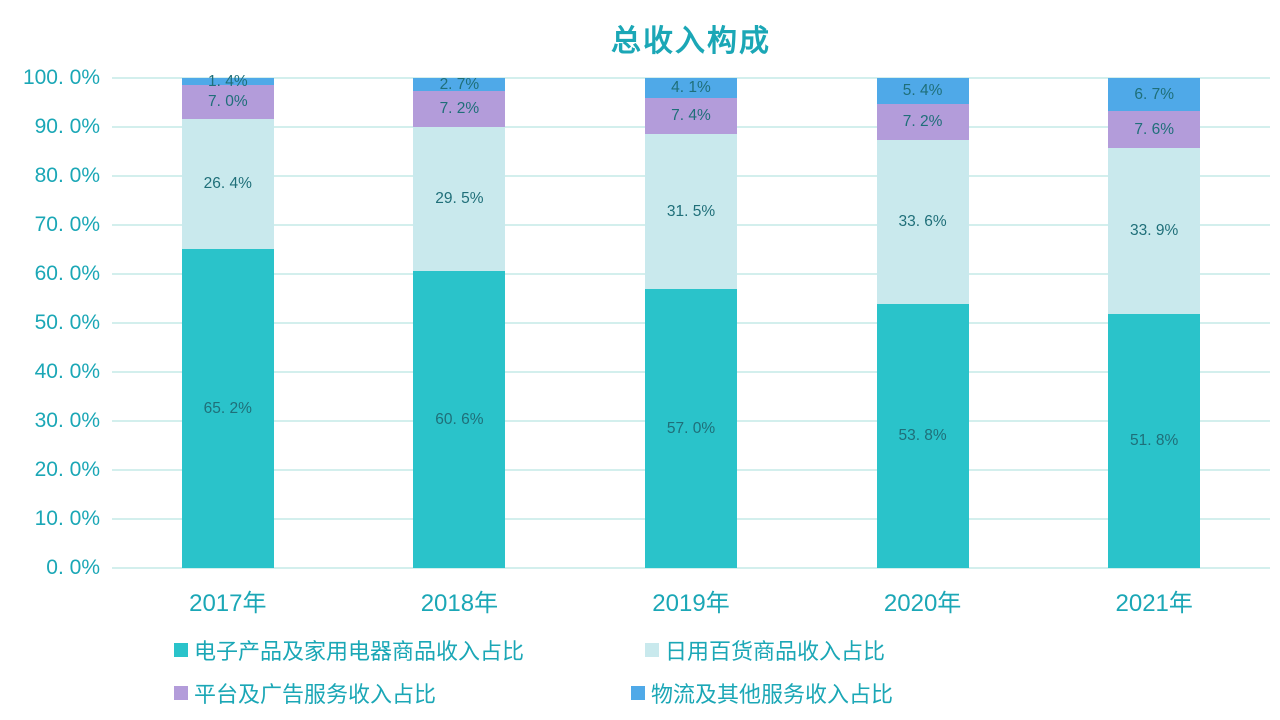 This screenshot has width=1280, height=720. What do you see at coordinates (67, 371) in the screenshot?
I see `y-axis-tick-label: 40. 0%` at bounding box center [67, 371].